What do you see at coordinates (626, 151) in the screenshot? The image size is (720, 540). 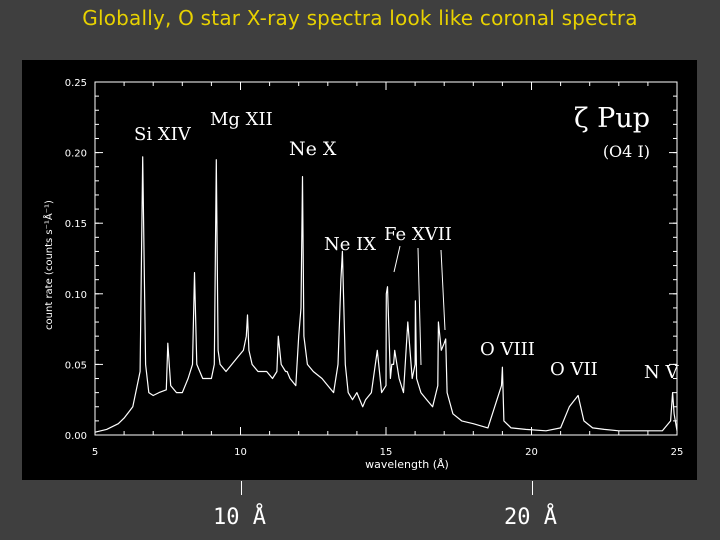 I see `star-spectral-type: (O4 I)` at bounding box center [626, 151].